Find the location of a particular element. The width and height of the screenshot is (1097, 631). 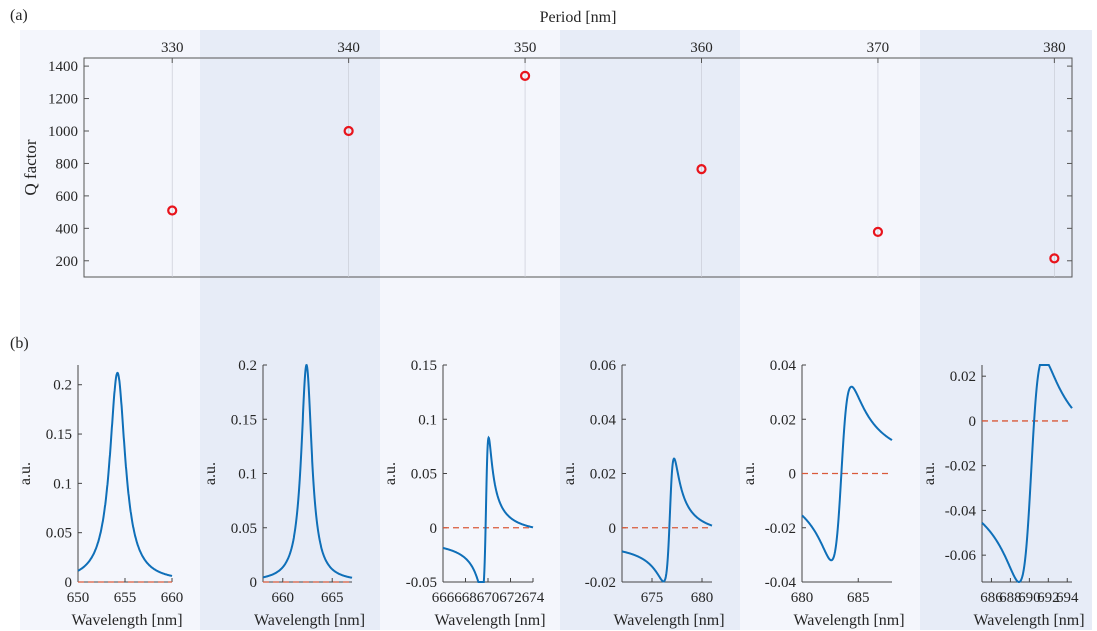

y-tick-label: 1400 is located at coordinates (63, 67).